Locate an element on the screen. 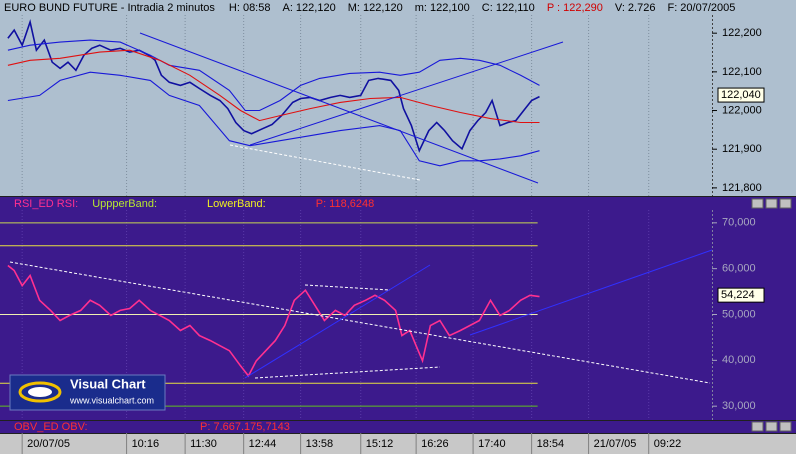  y-tick-label: 50,000 is located at coordinates (739, 314).